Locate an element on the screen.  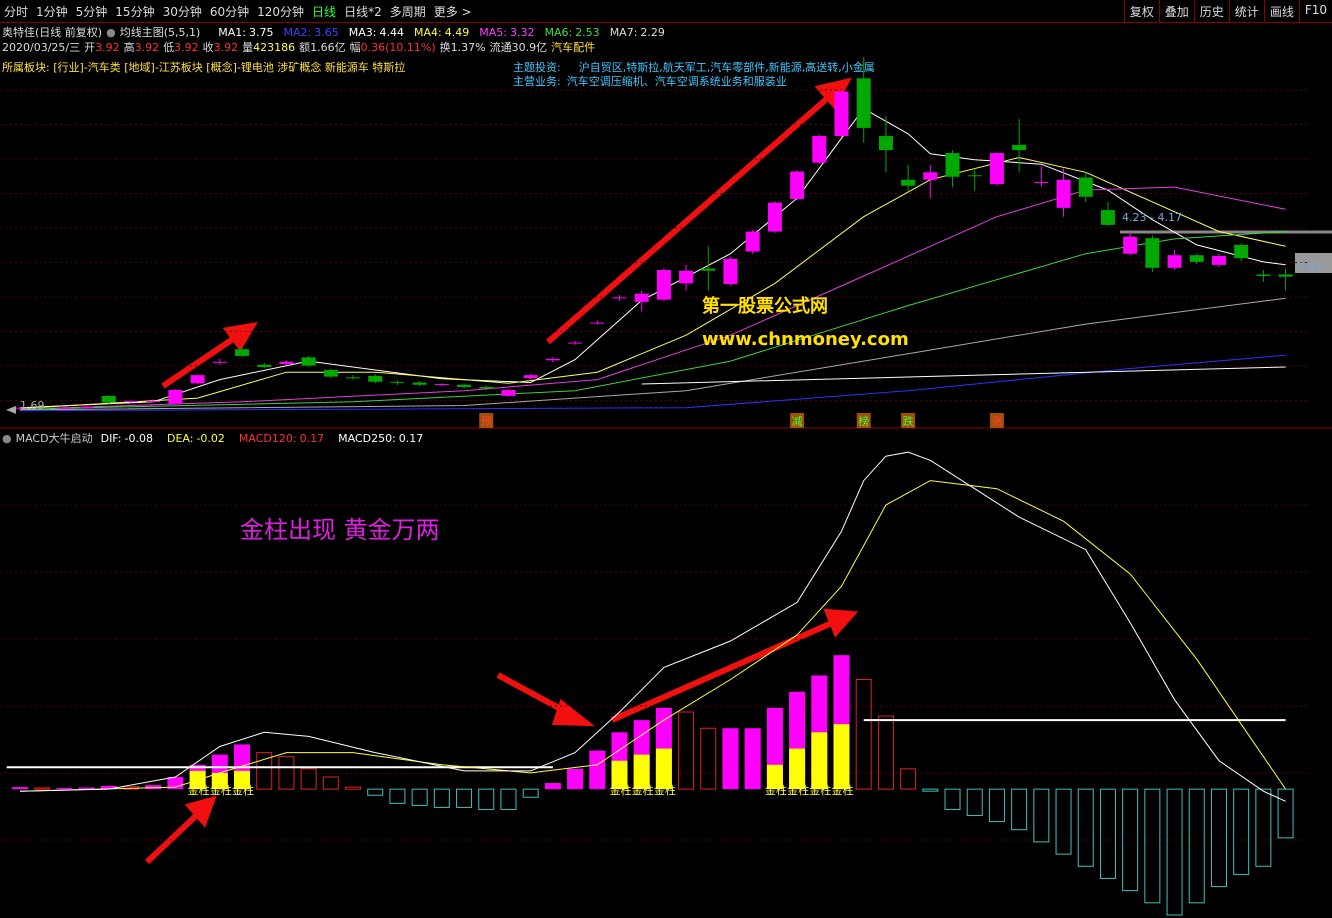
arrow-marker is located at coordinates (11, 409).